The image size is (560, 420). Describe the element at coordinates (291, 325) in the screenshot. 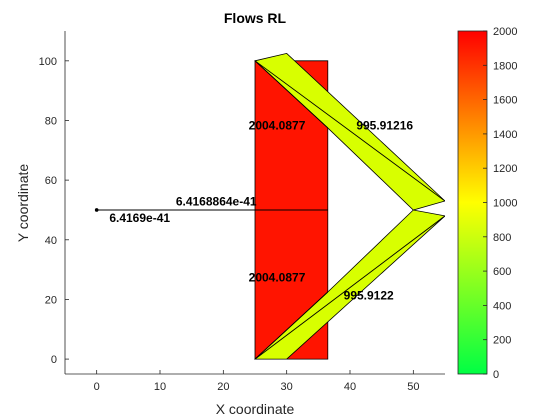

I see `diagonal-lower-rect` at that location.